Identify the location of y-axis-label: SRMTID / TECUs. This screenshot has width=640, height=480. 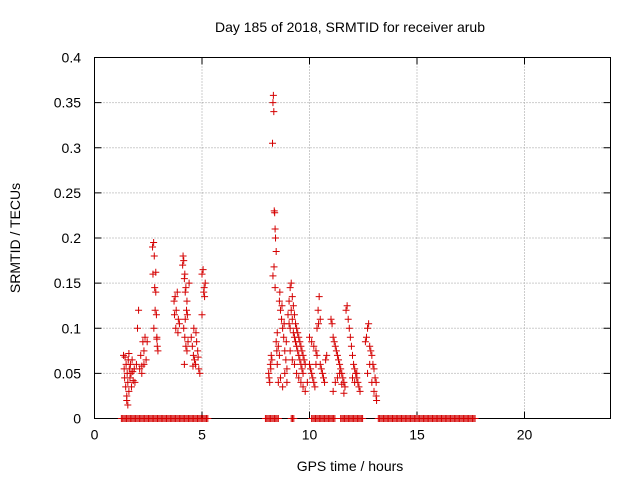
(15, 238).